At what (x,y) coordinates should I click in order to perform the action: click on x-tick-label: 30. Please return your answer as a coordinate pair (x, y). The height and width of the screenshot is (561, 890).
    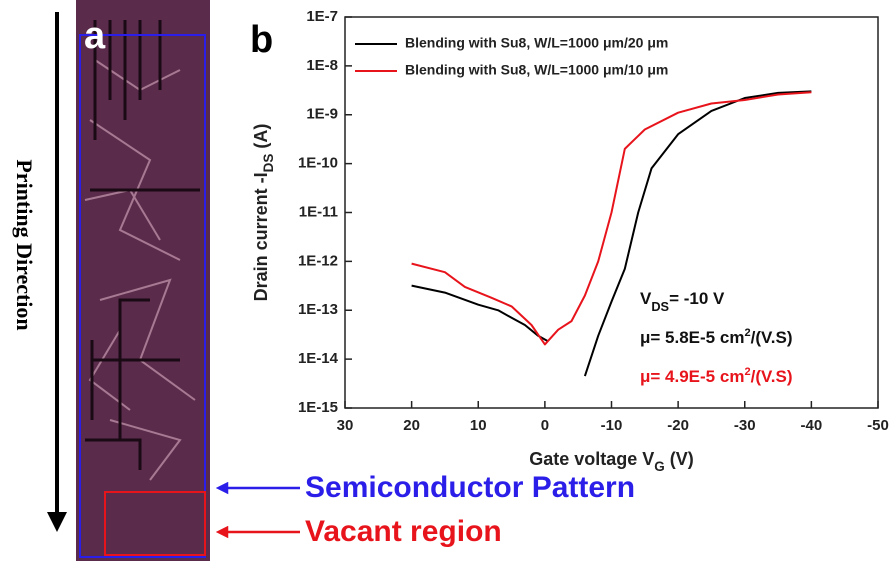
    Looking at the image, I should click on (345, 425).